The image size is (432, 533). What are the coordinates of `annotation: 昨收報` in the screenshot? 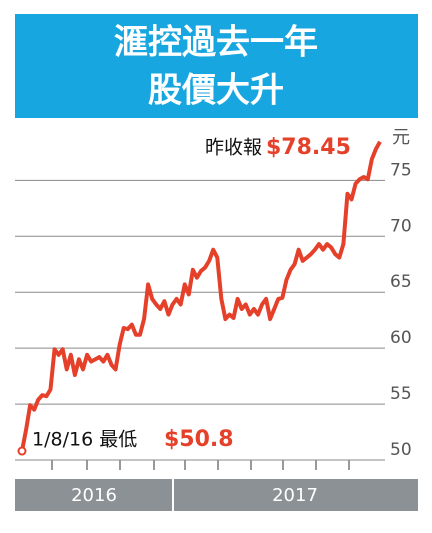 It's located at (233, 148).